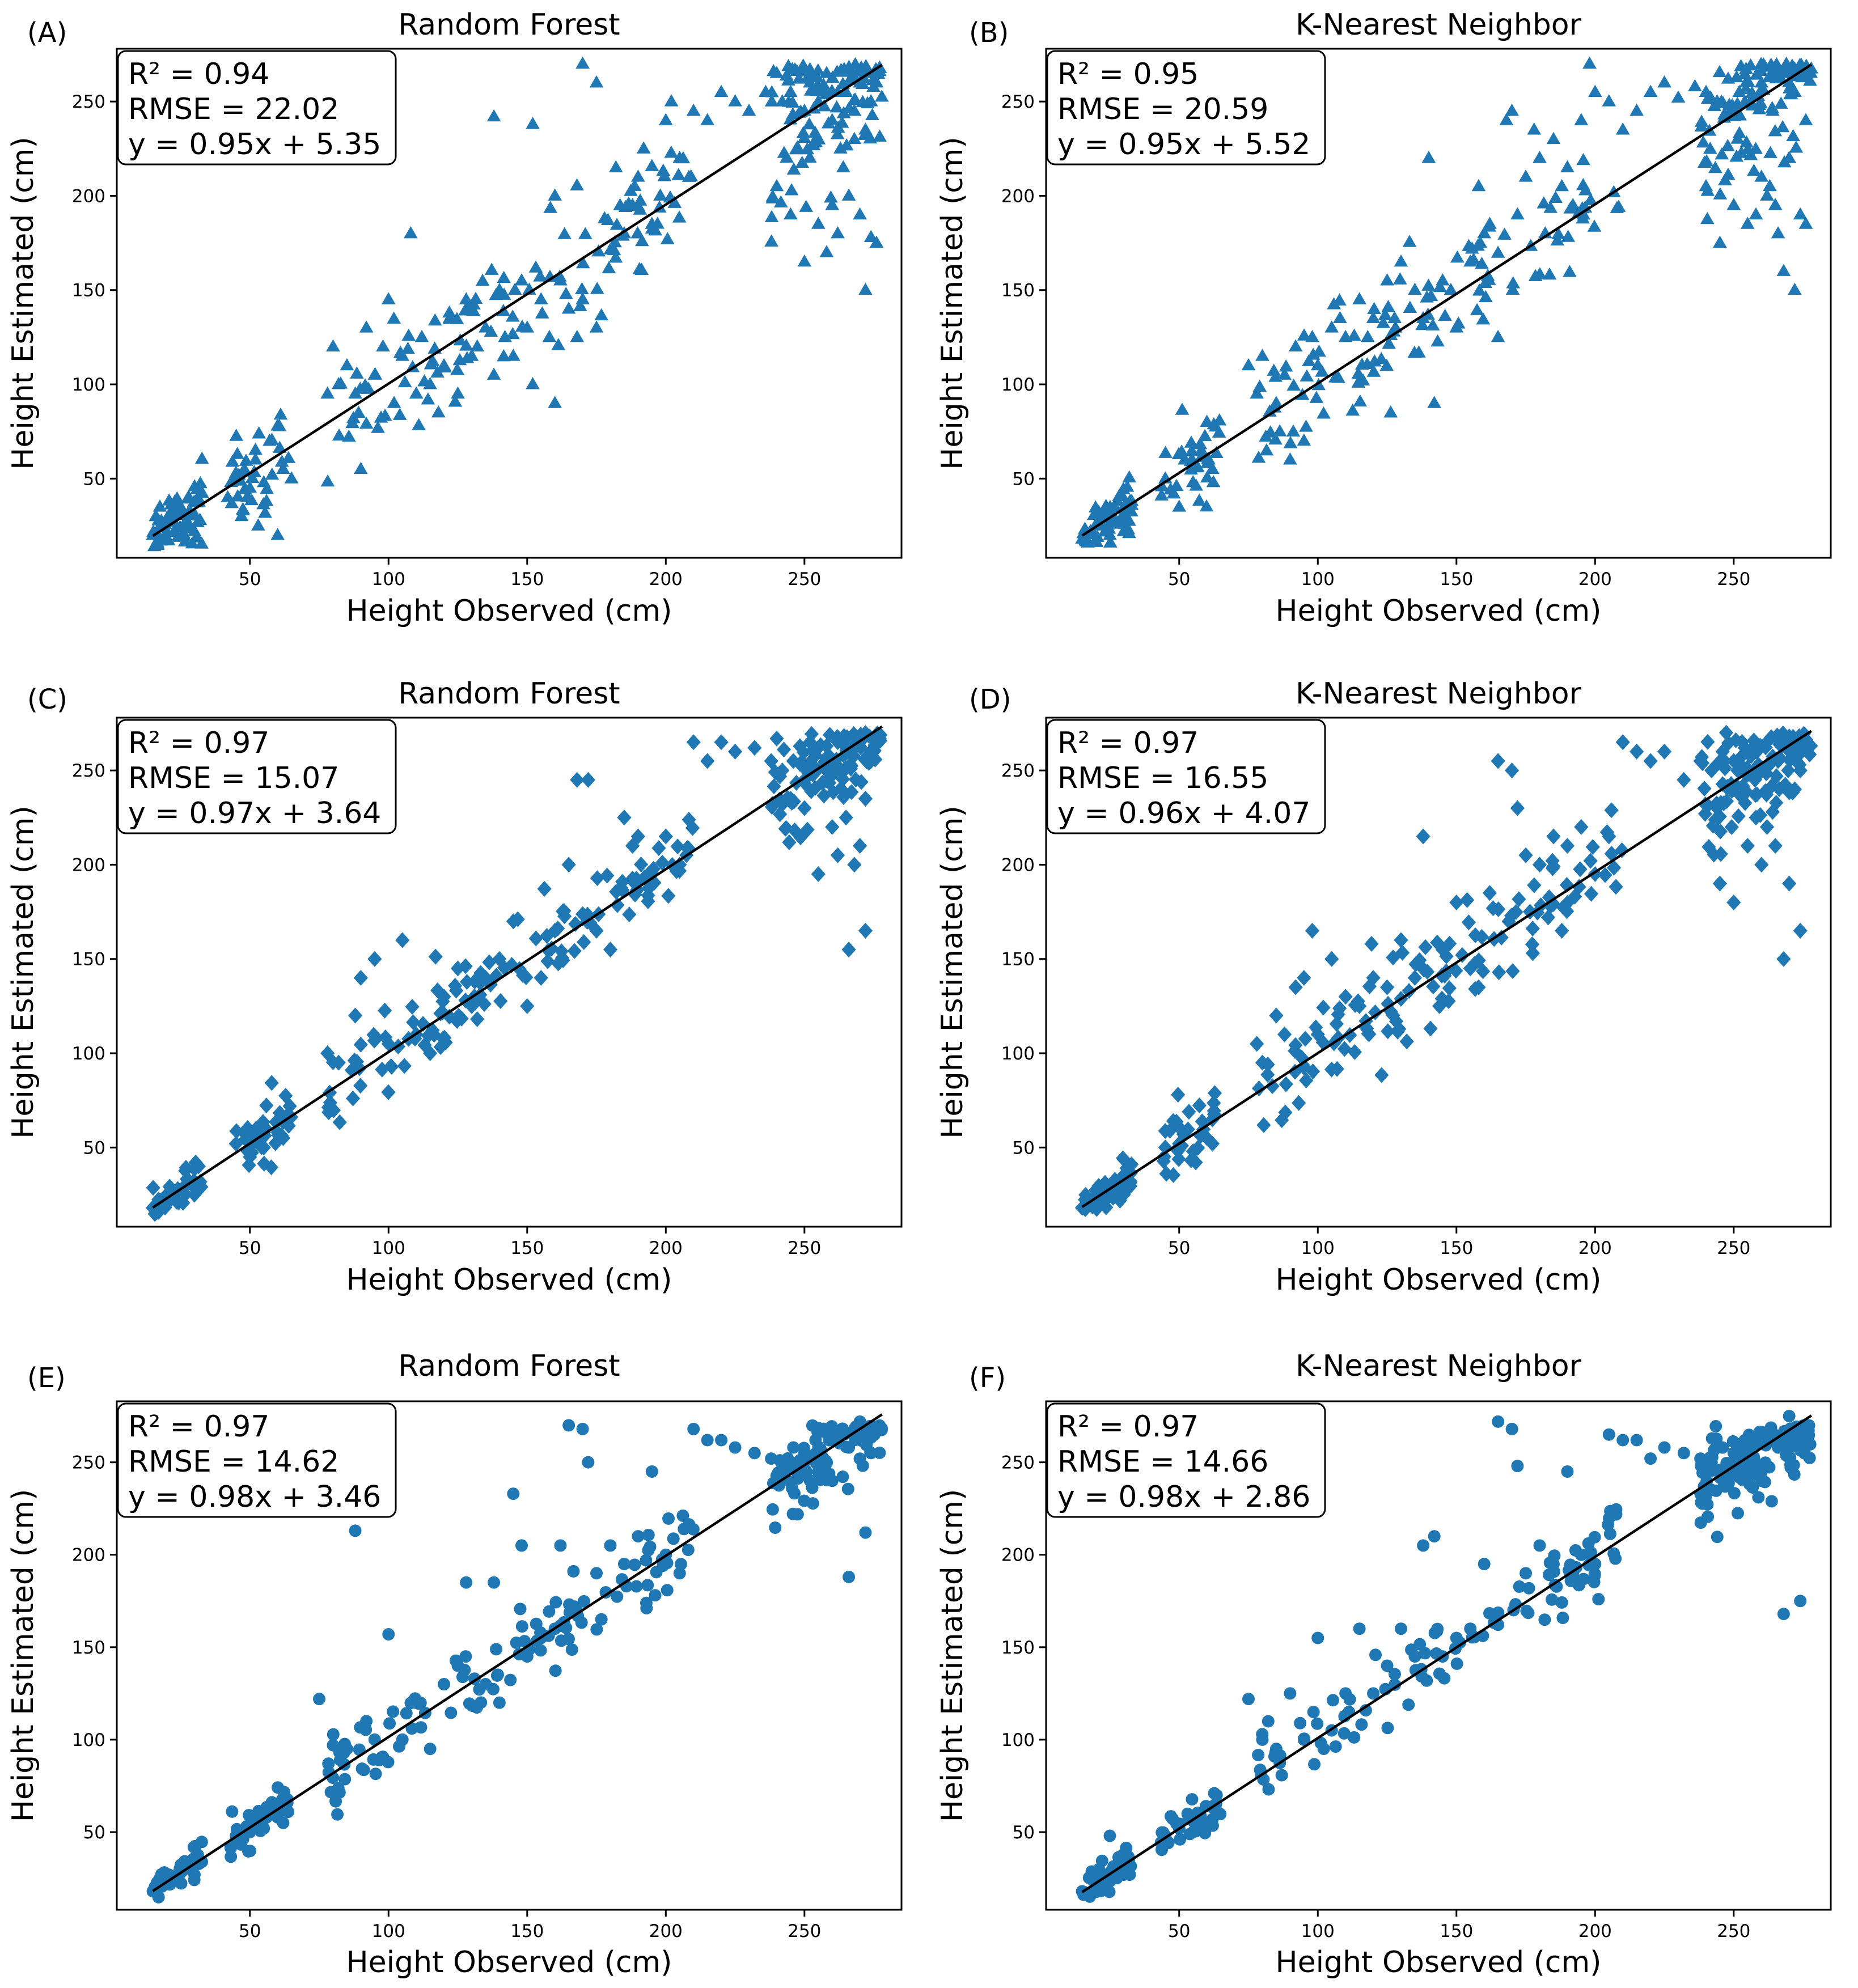 The image size is (1858, 1988). What do you see at coordinates (88, 865) in the screenshot?
I see `y-tick-label: 200` at bounding box center [88, 865].